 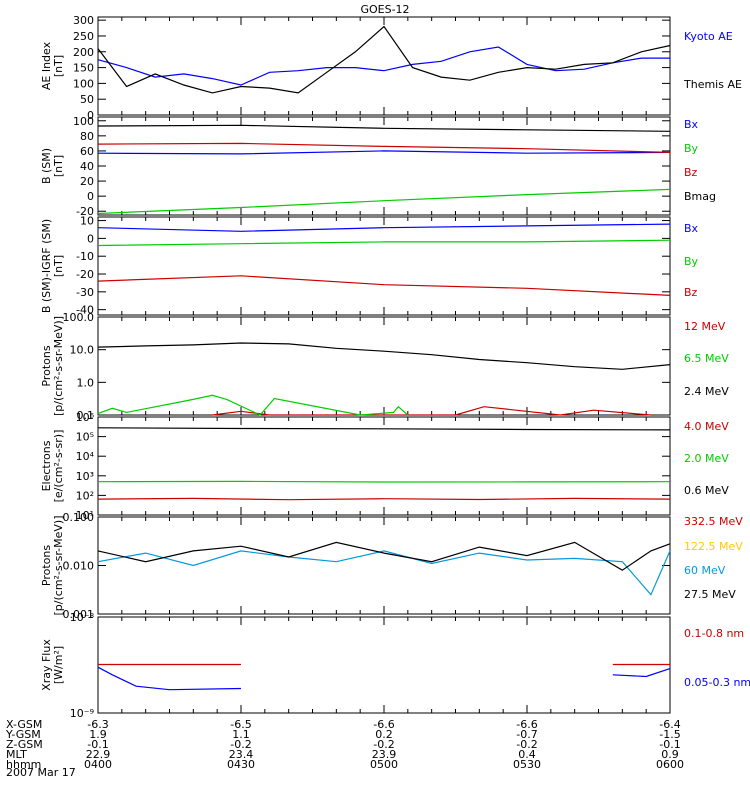 I want to click on legend-entry: 332.5 MeV, so click(x=713, y=521).